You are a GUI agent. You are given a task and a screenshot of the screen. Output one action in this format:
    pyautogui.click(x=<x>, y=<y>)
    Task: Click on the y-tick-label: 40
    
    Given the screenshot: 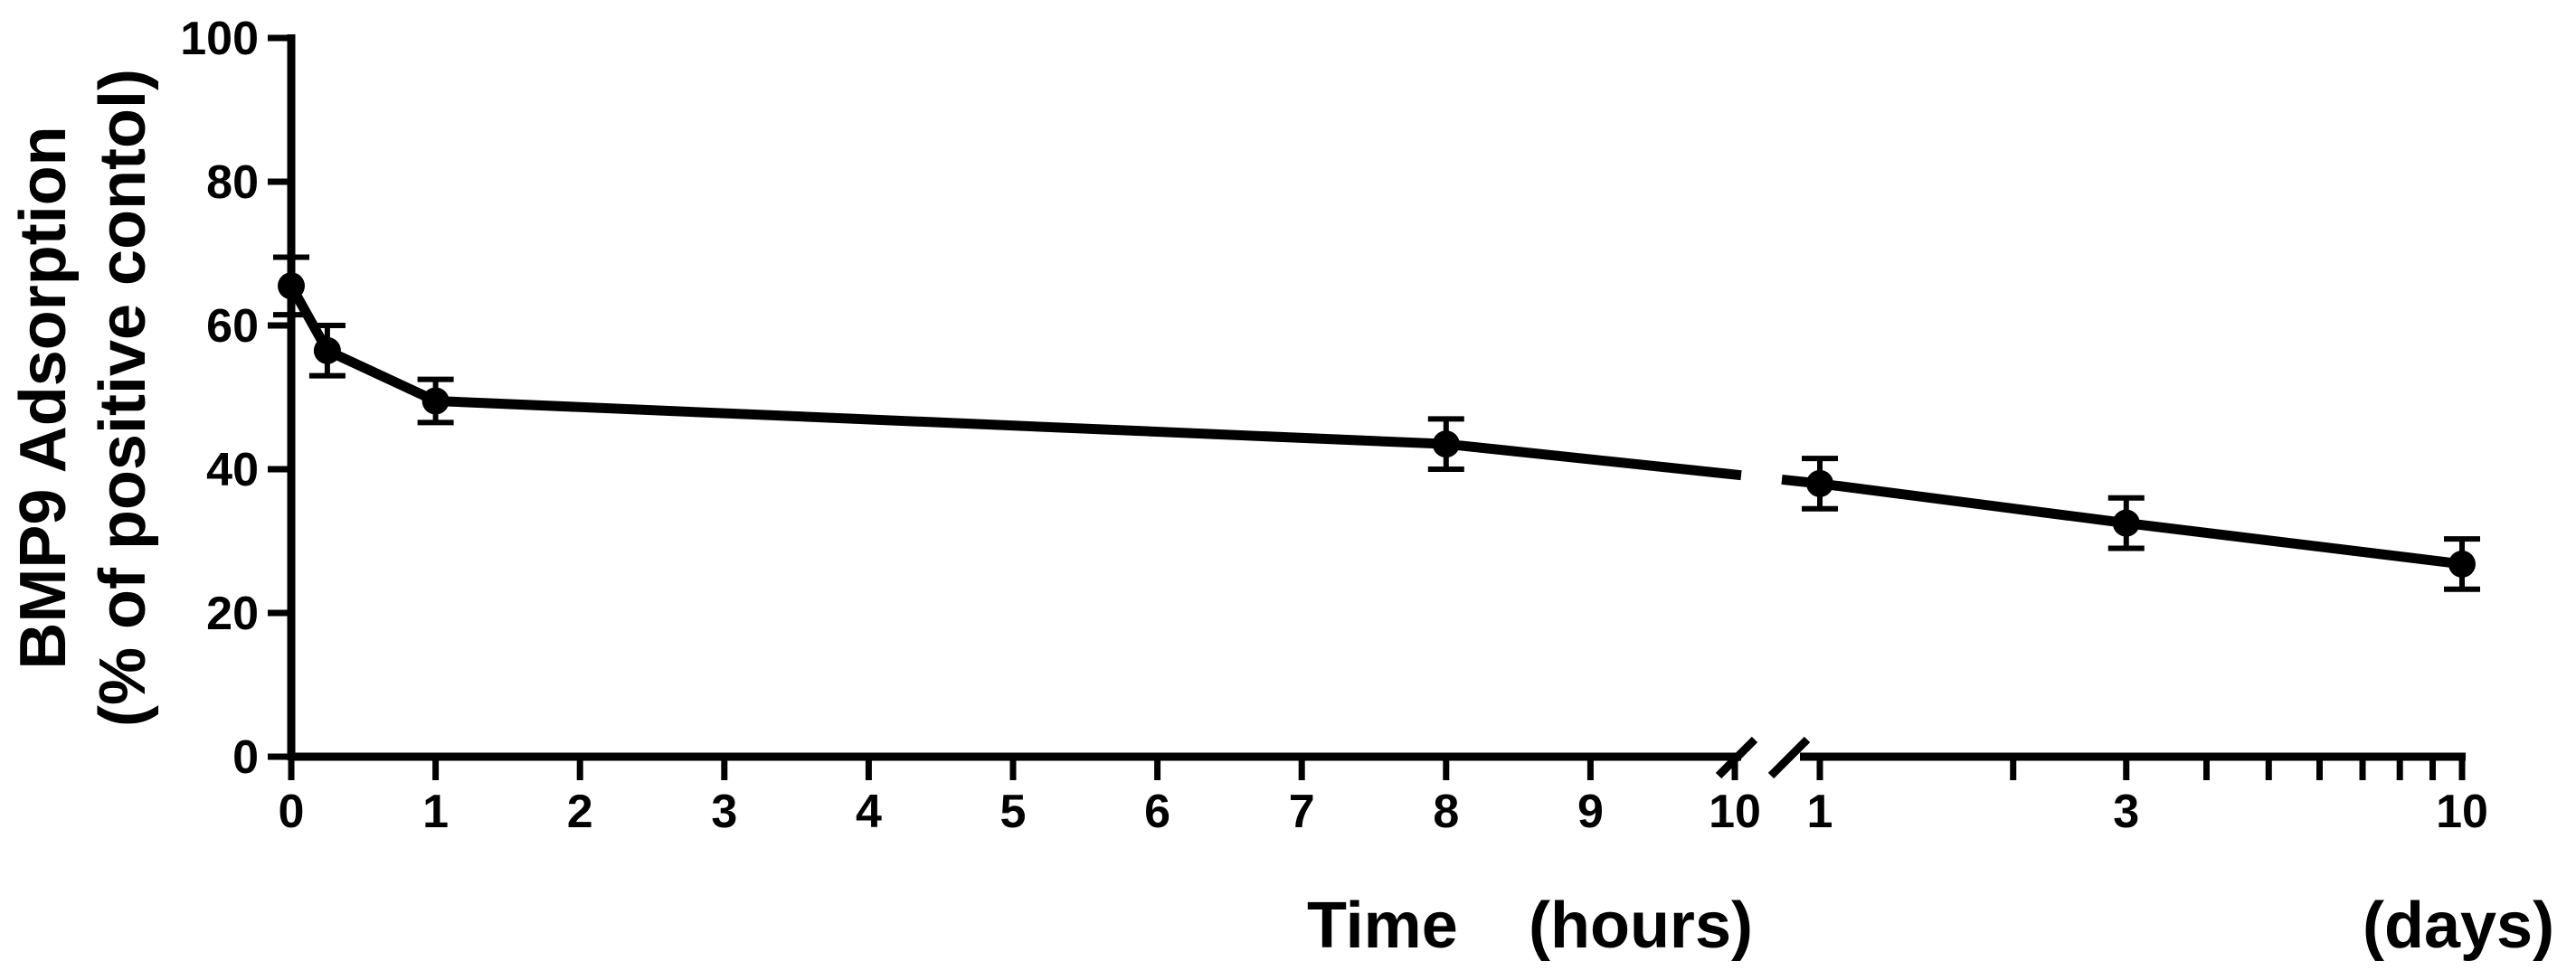 What is the action you would take?
    pyautogui.click(x=232, y=470)
    